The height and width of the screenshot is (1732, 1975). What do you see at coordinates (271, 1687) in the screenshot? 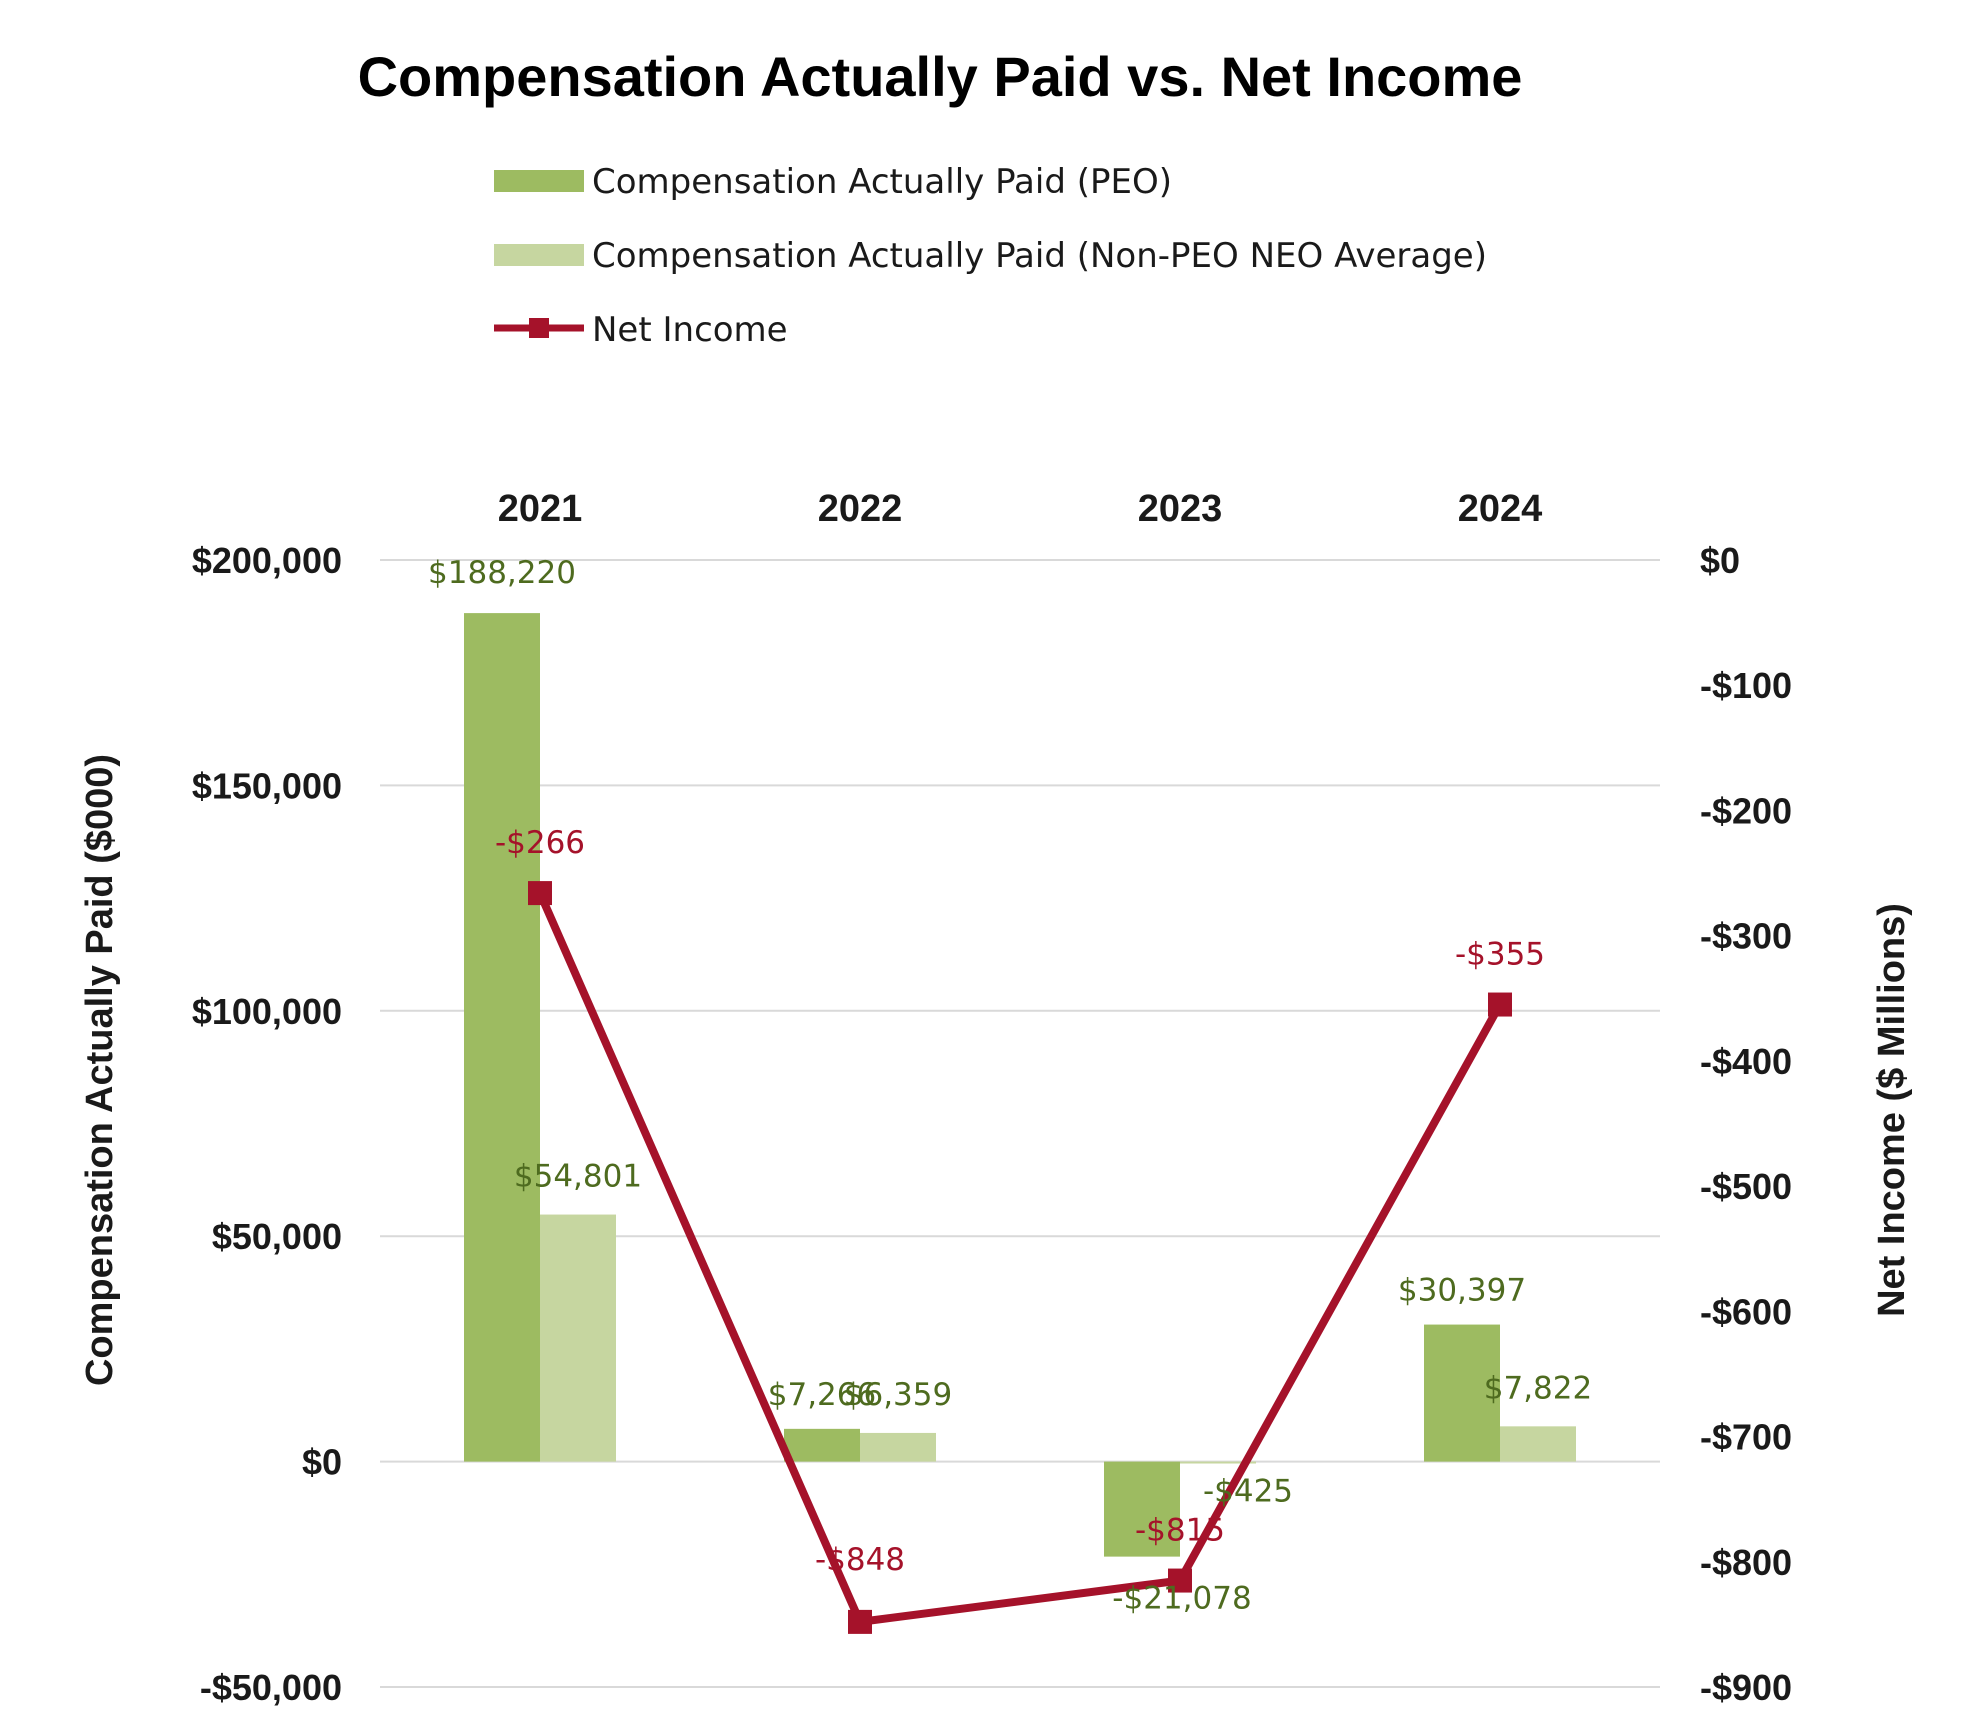
I see `left-tick-label: -$50,000` at bounding box center [271, 1687].